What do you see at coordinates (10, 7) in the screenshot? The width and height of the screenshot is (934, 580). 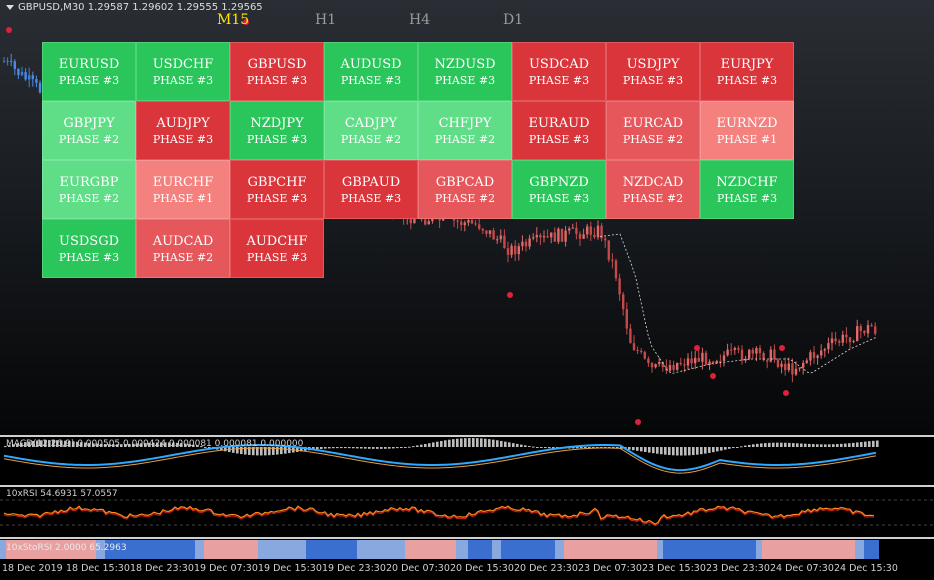 I see `dropdown-triangle-icon` at bounding box center [10, 7].